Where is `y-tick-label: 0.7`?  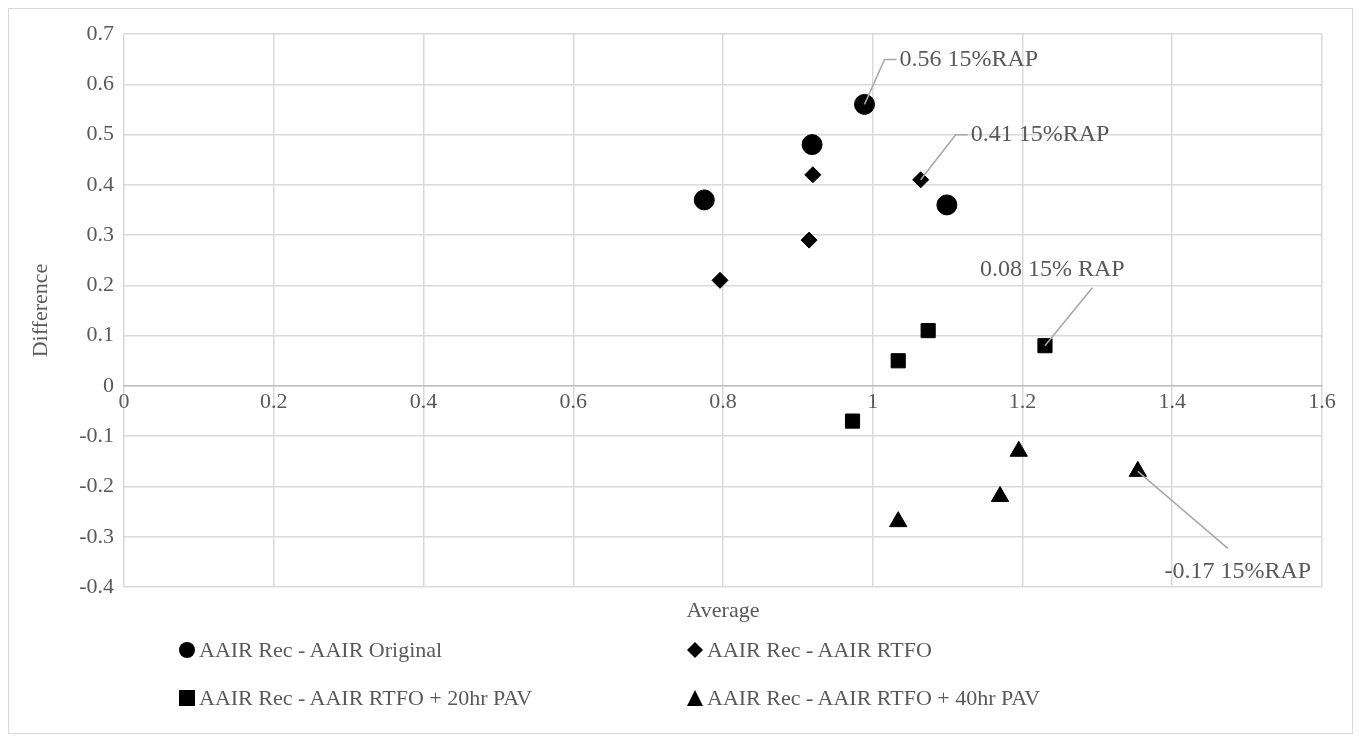
y-tick-label: 0.7 is located at coordinates (100, 32).